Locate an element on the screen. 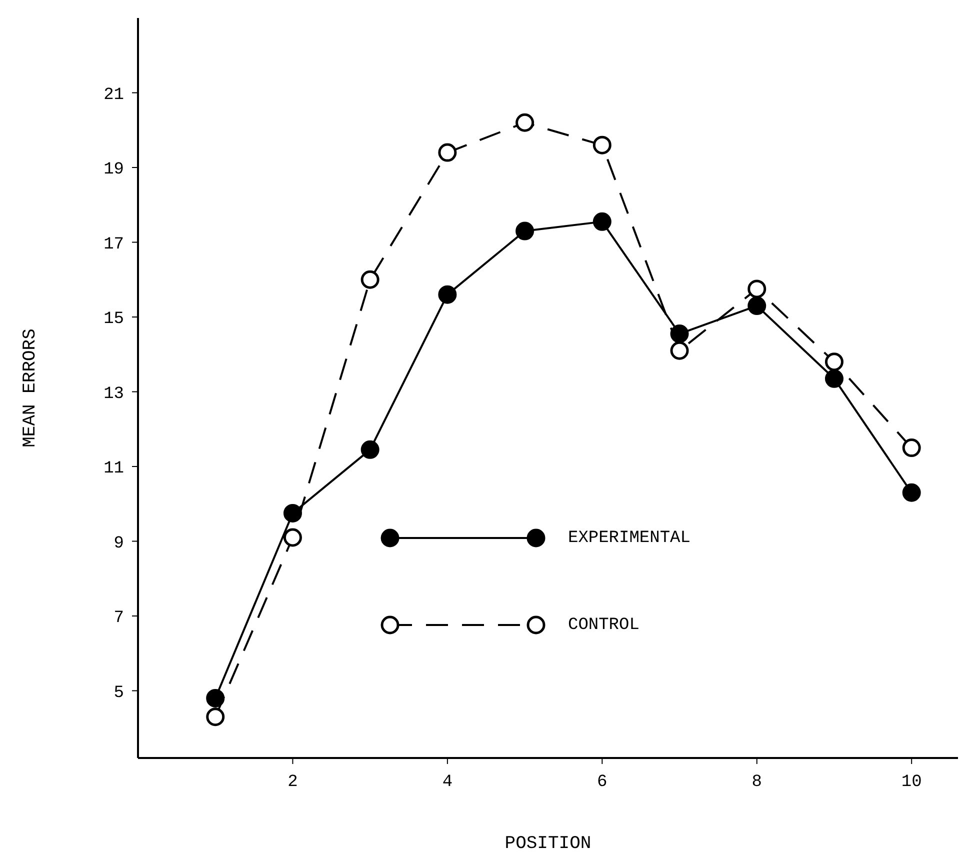 The height and width of the screenshot is (859, 979). legend-label: CONTROL is located at coordinates (604, 625).